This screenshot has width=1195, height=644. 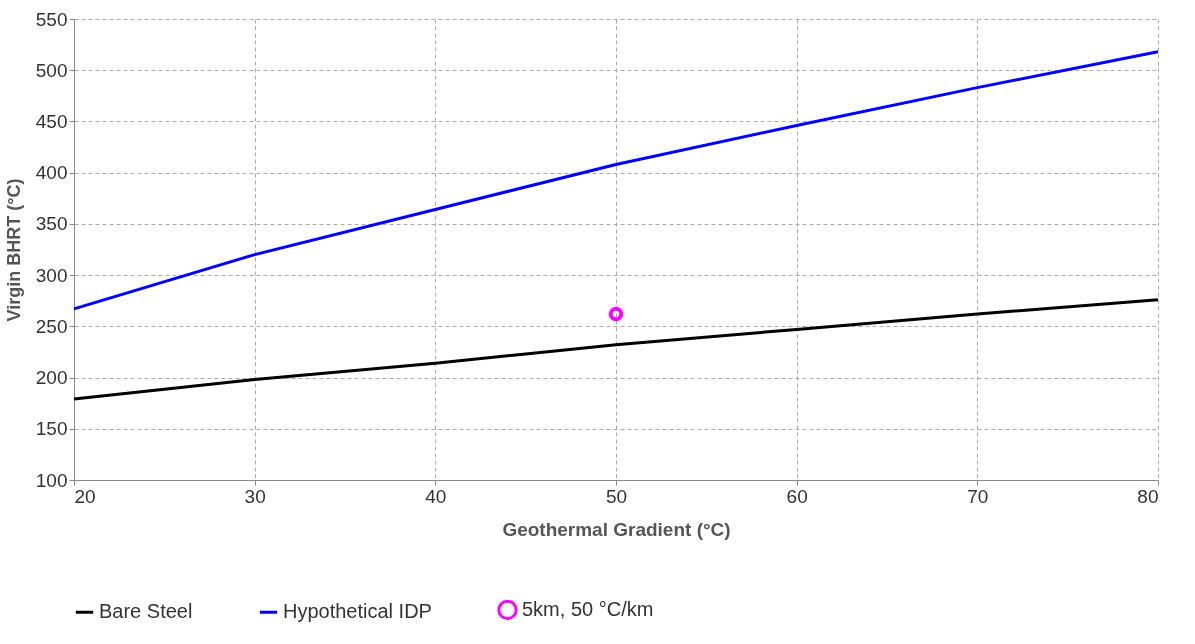 I want to click on legend-label: 5km, 50 °C/km, so click(x=588, y=608).